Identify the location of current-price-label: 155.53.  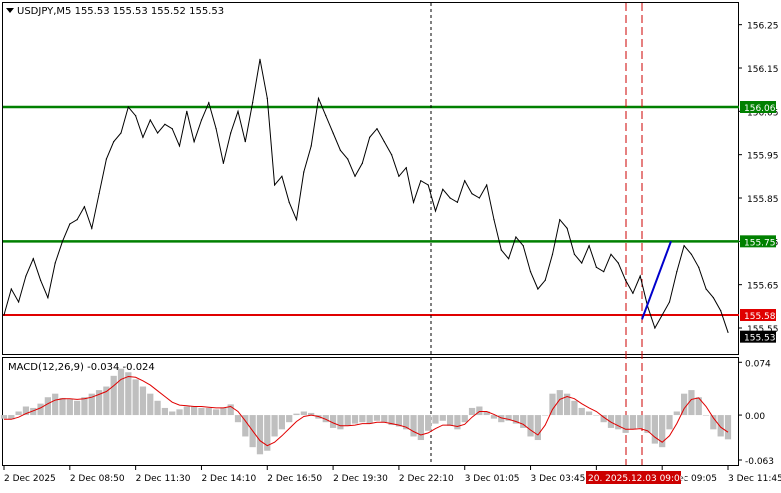
(760, 339).